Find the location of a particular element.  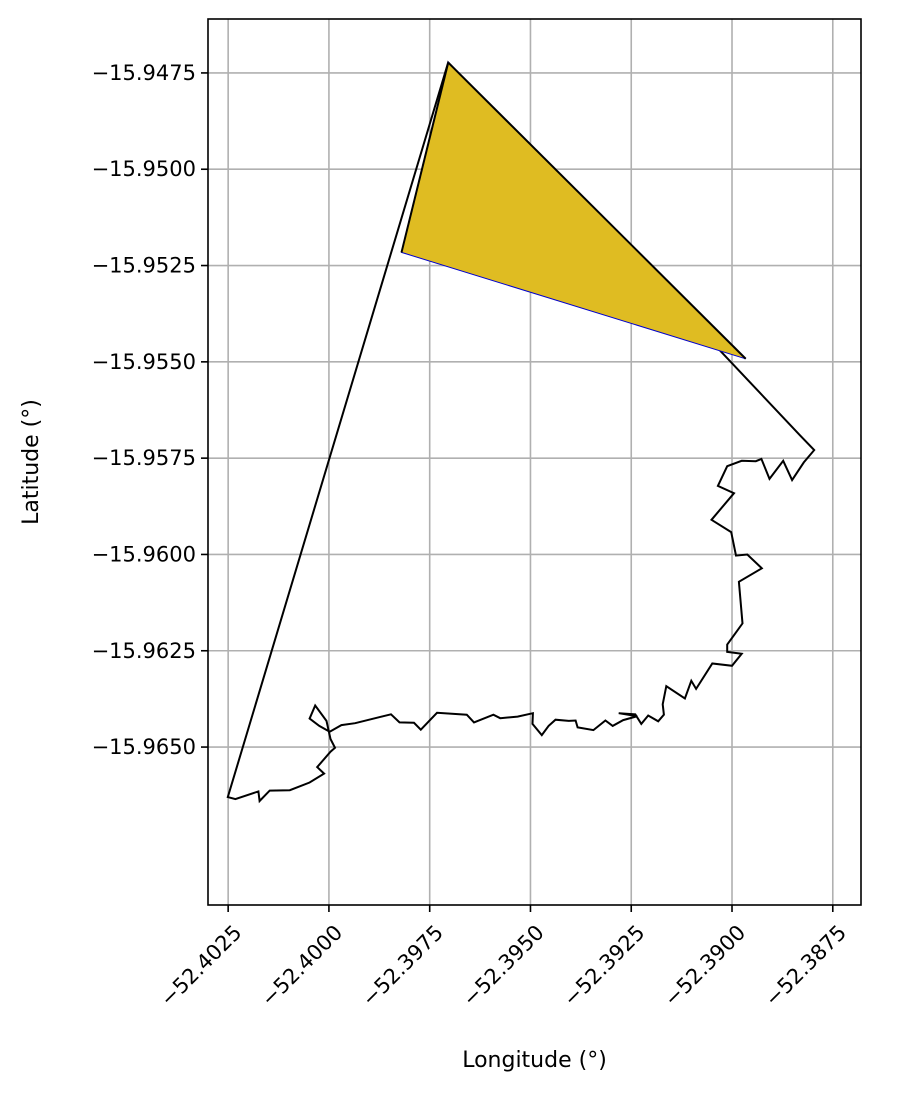

boundary-edge-northeast is located at coordinates (597, 210).